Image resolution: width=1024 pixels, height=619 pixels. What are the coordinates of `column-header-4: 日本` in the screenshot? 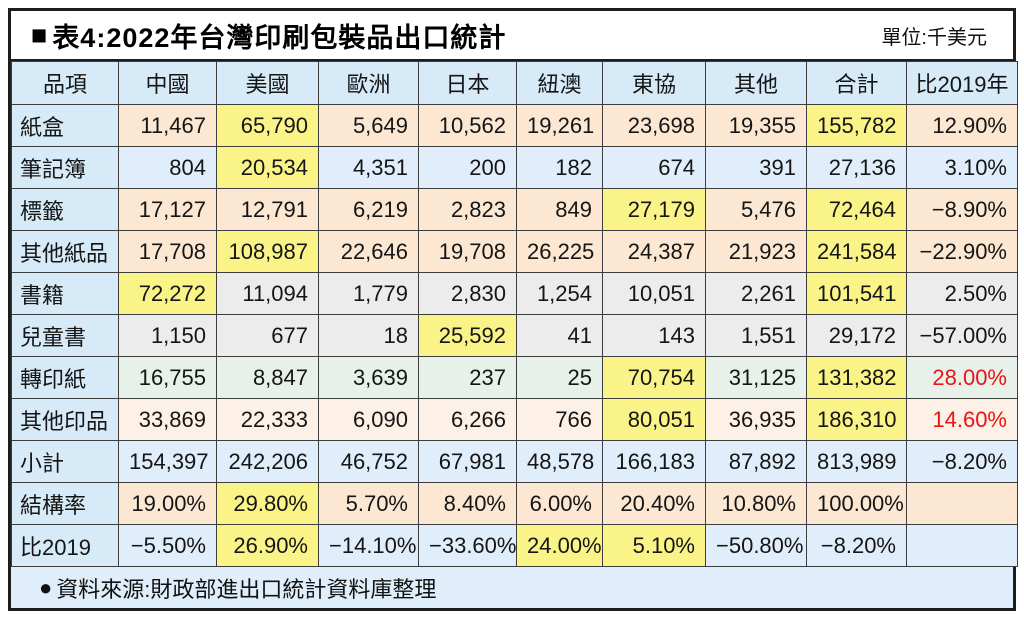 It's located at (467, 83).